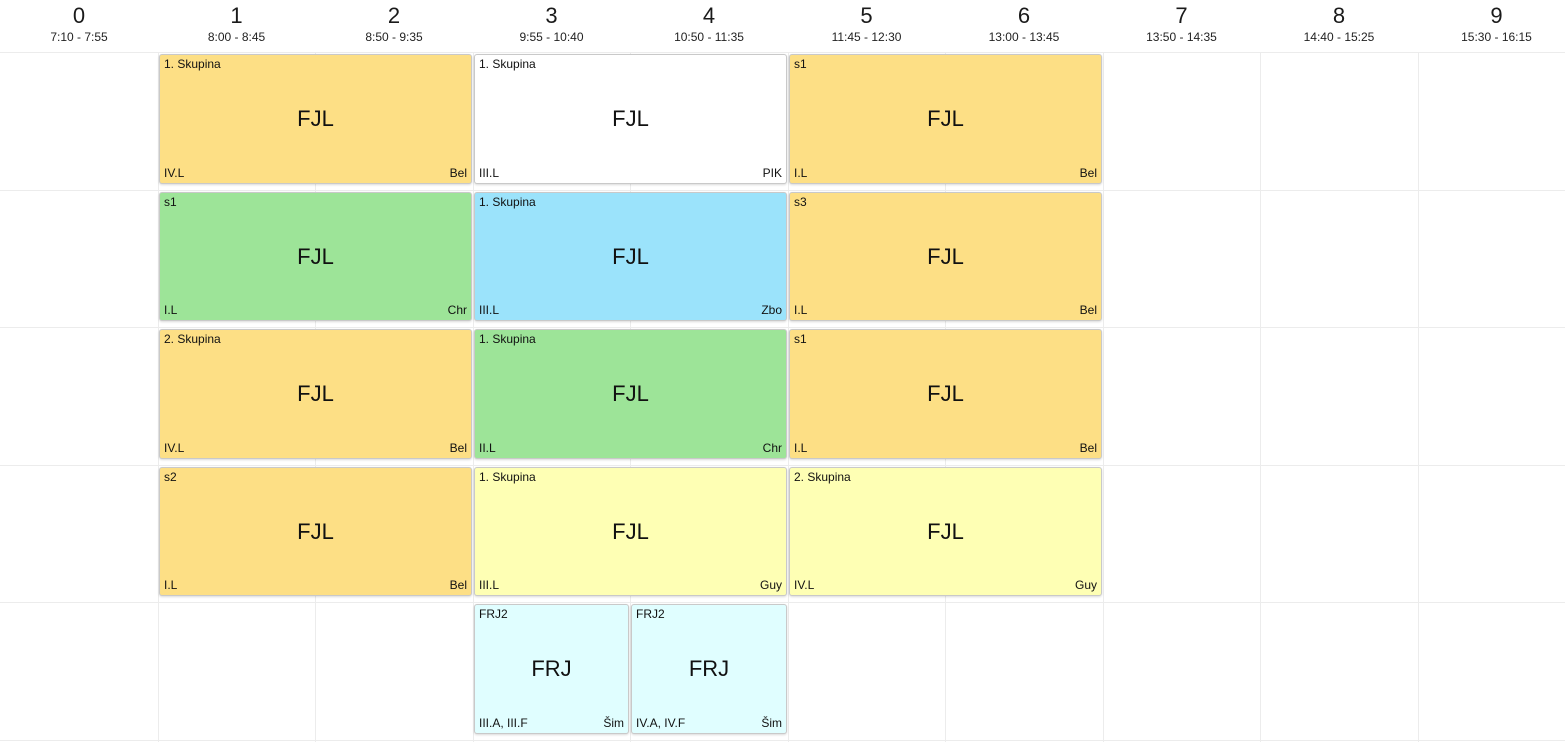  I want to click on lesson-card: 1. Skupina FJL III.L Zbo, so click(630, 256).